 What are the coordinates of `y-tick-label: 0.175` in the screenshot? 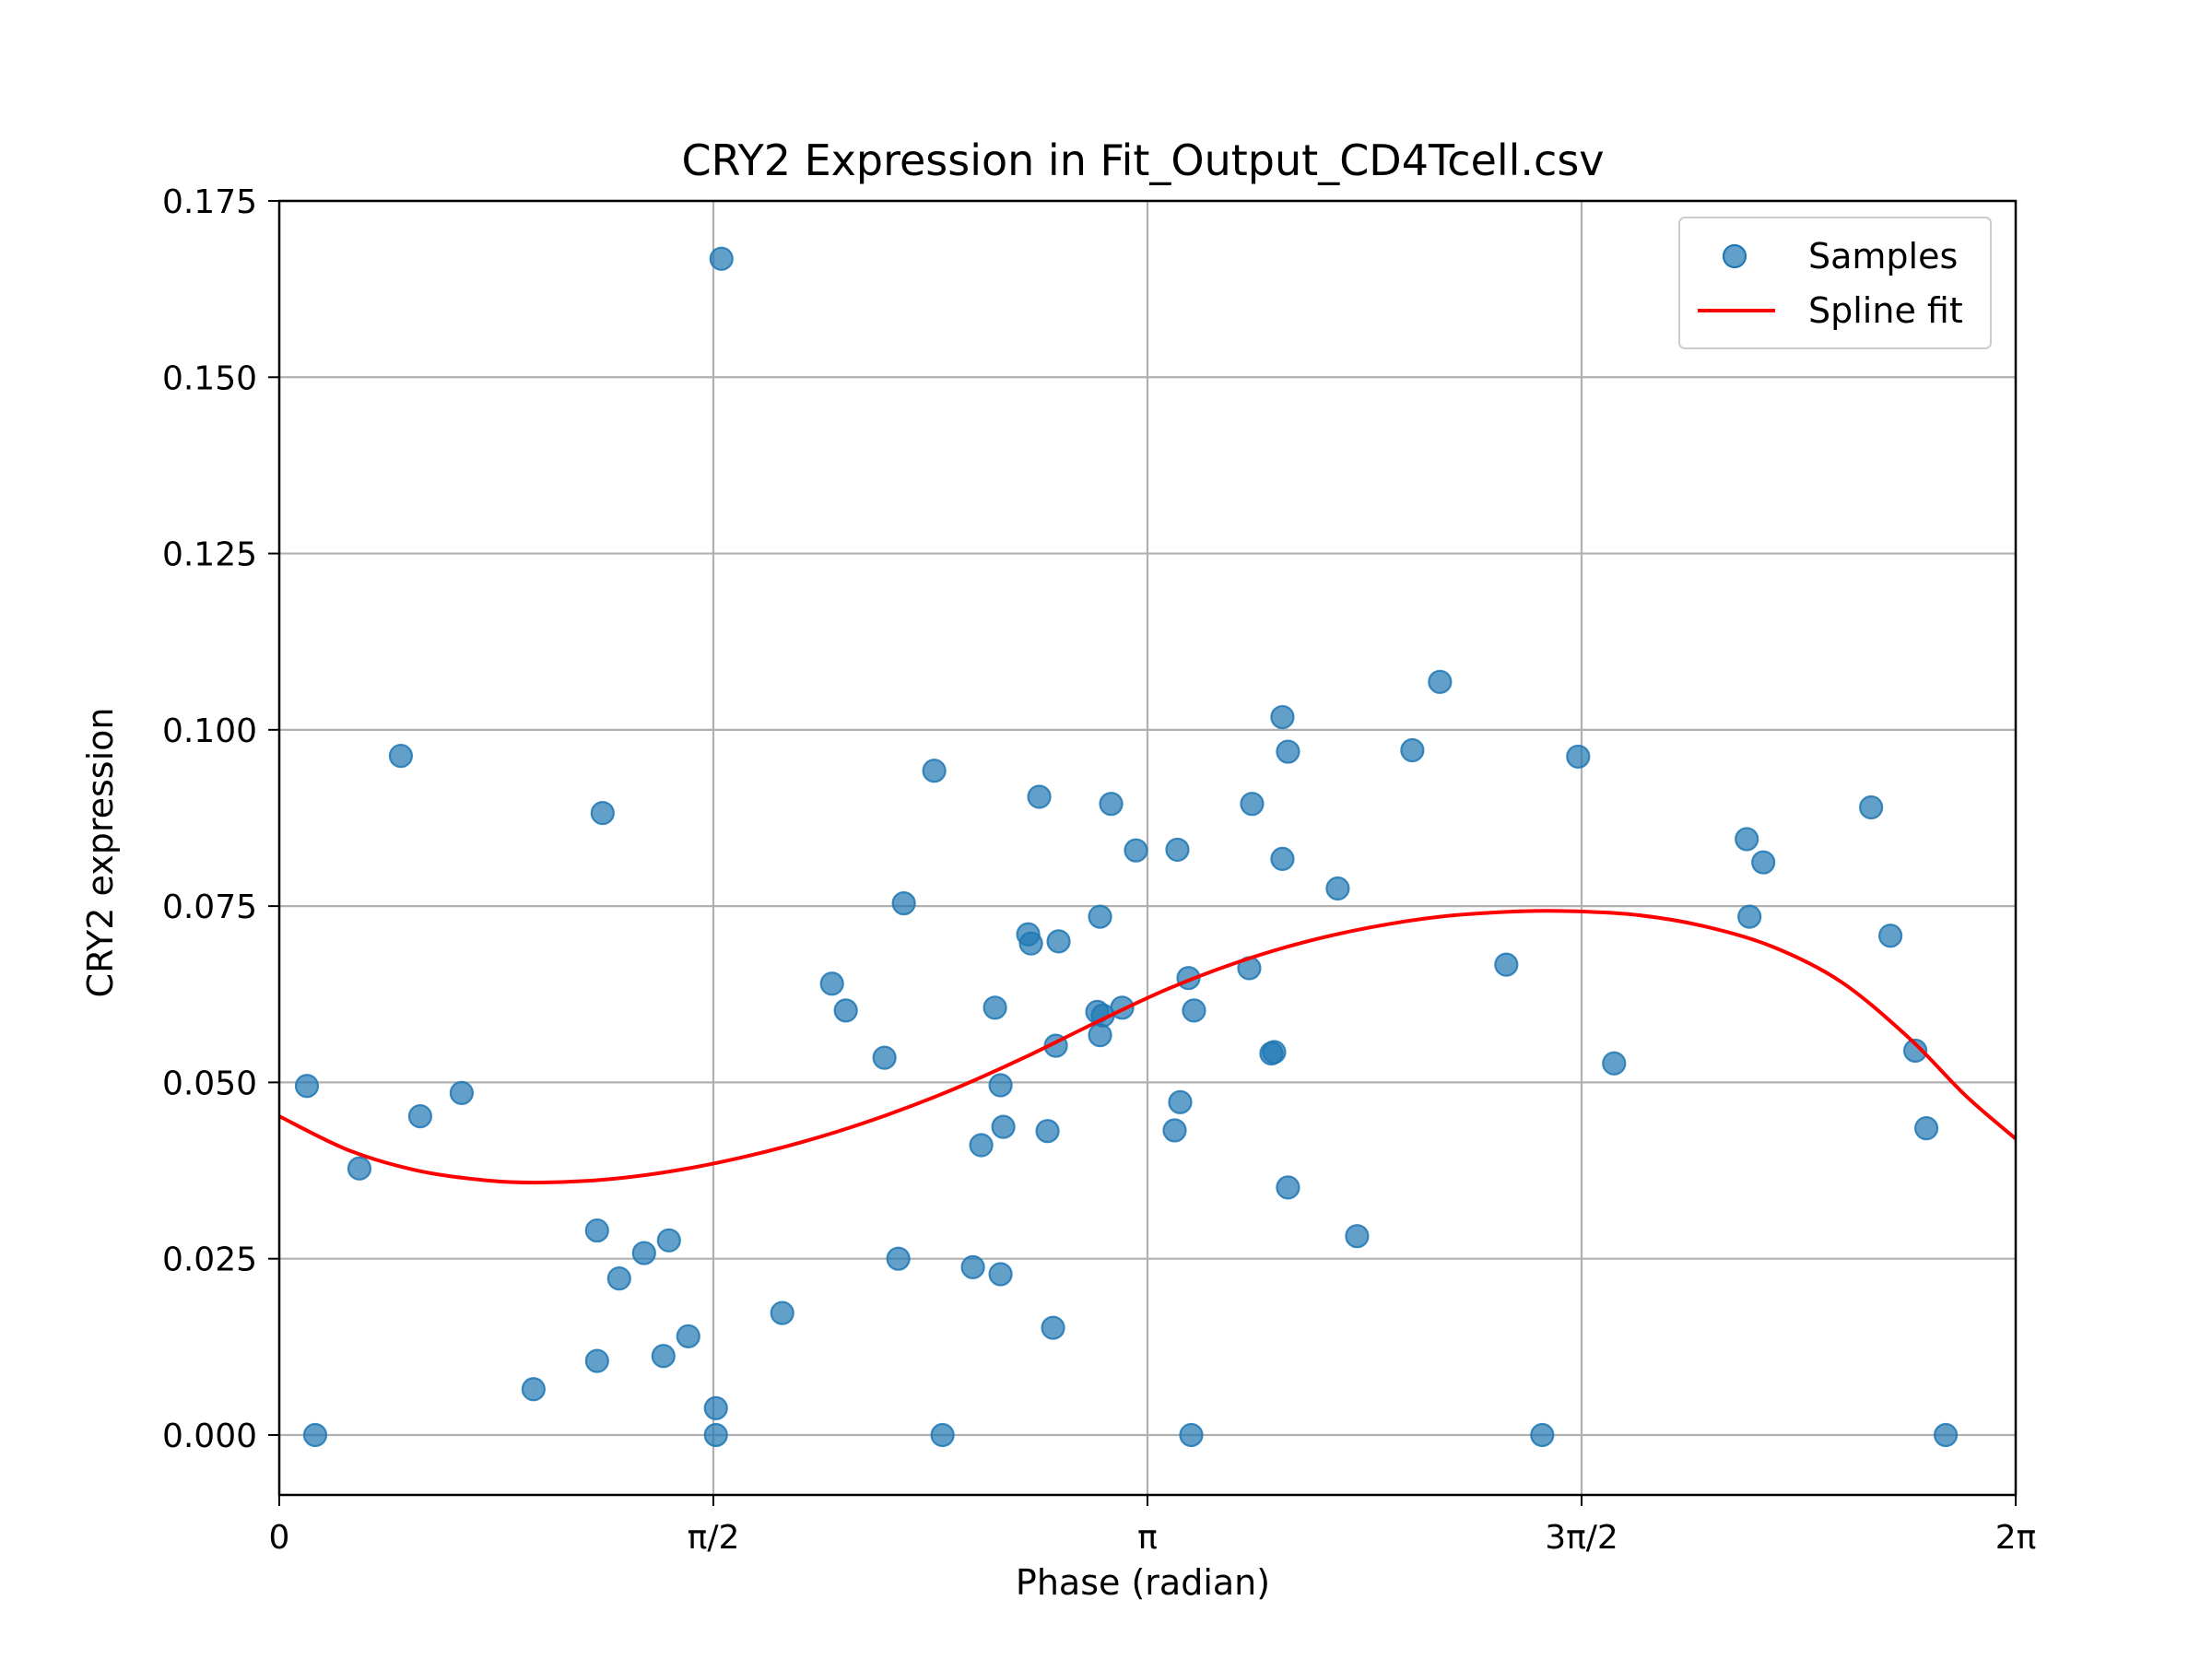 It's located at (209, 202).